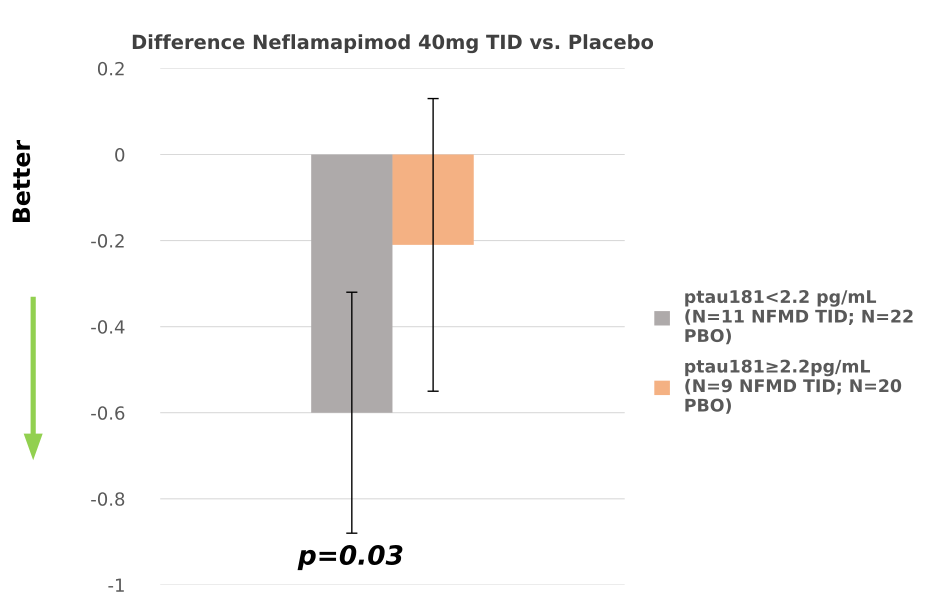  What do you see at coordinates (119, 155) in the screenshot?
I see `y-tick-label: 0` at bounding box center [119, 155].